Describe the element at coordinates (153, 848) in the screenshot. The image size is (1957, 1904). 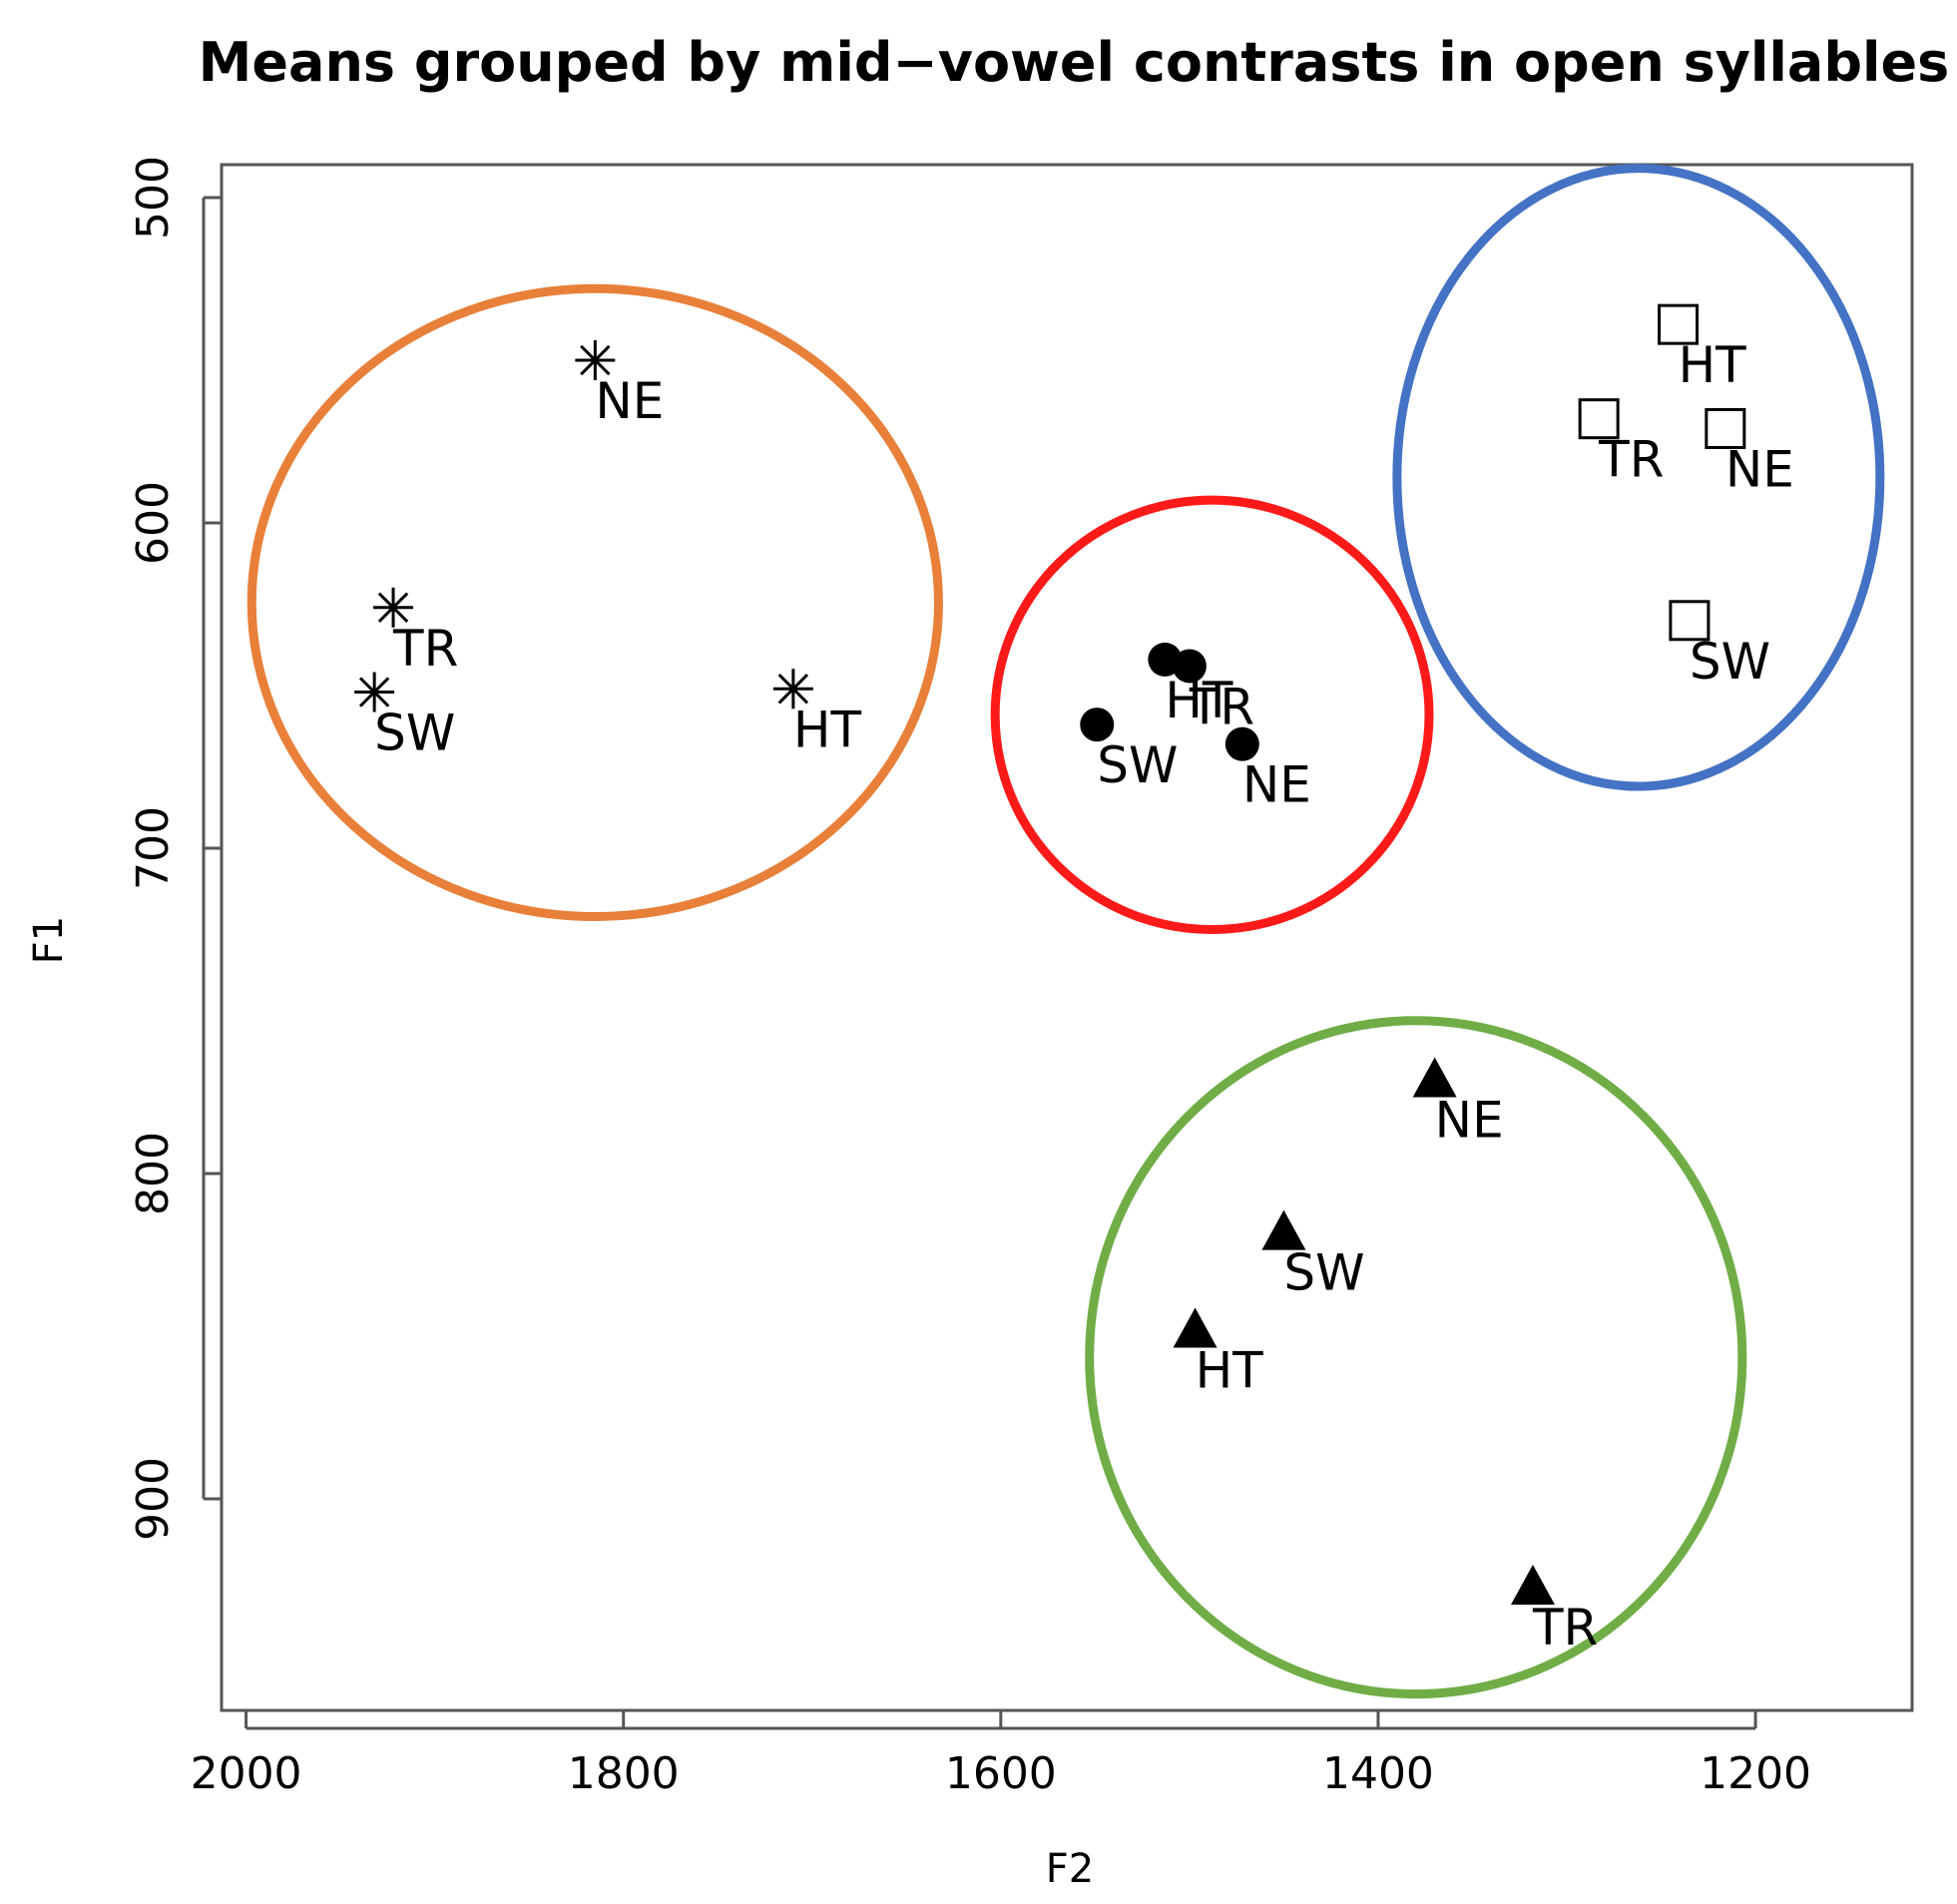
I see `y-tick-label: 700` at that location.